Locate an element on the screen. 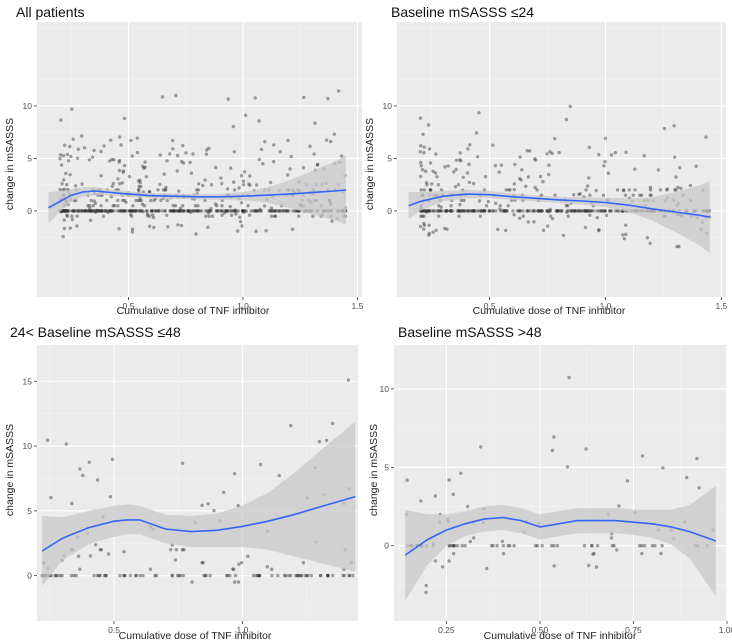  x-tick-label: 0.25 is located at coordinates (446, 630).